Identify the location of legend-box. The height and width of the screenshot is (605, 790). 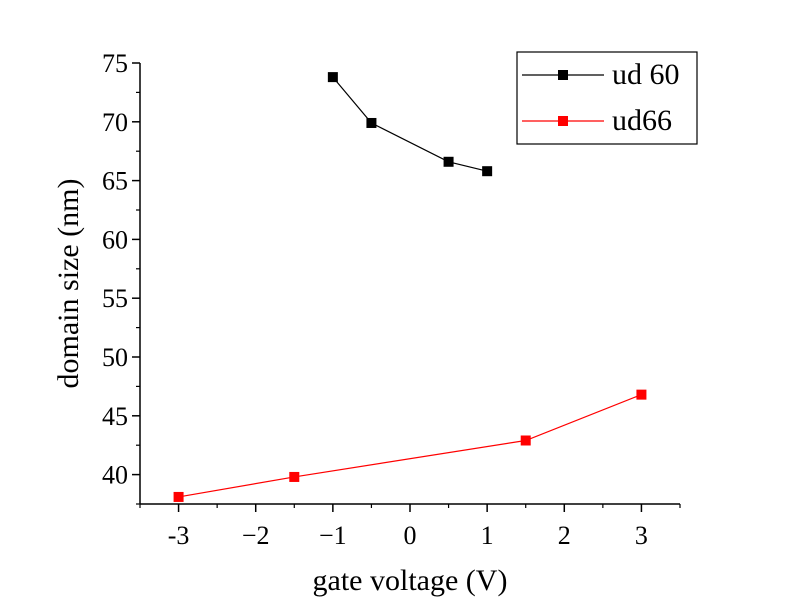
(607, 98).